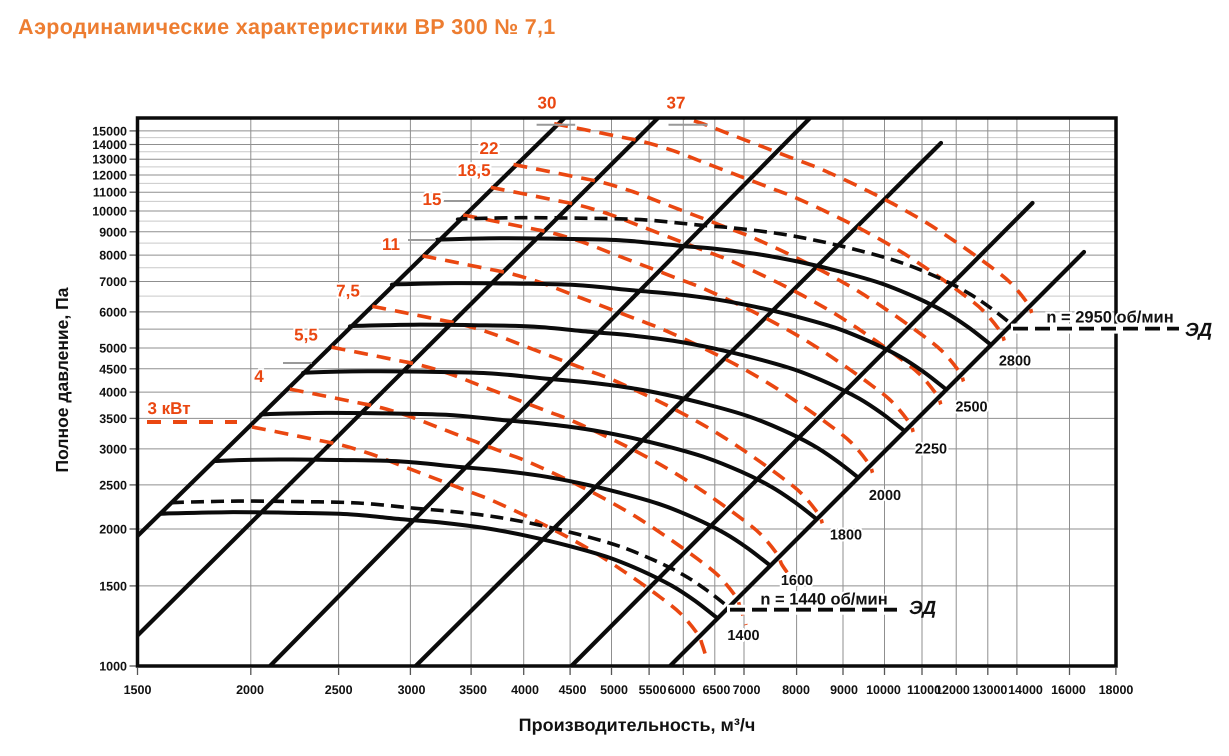 The image size is (1229, 756). What do you see at coordinates (547, 103) in the screenshot?
I see `svg-text: 30` at bounding box center [547, 103].